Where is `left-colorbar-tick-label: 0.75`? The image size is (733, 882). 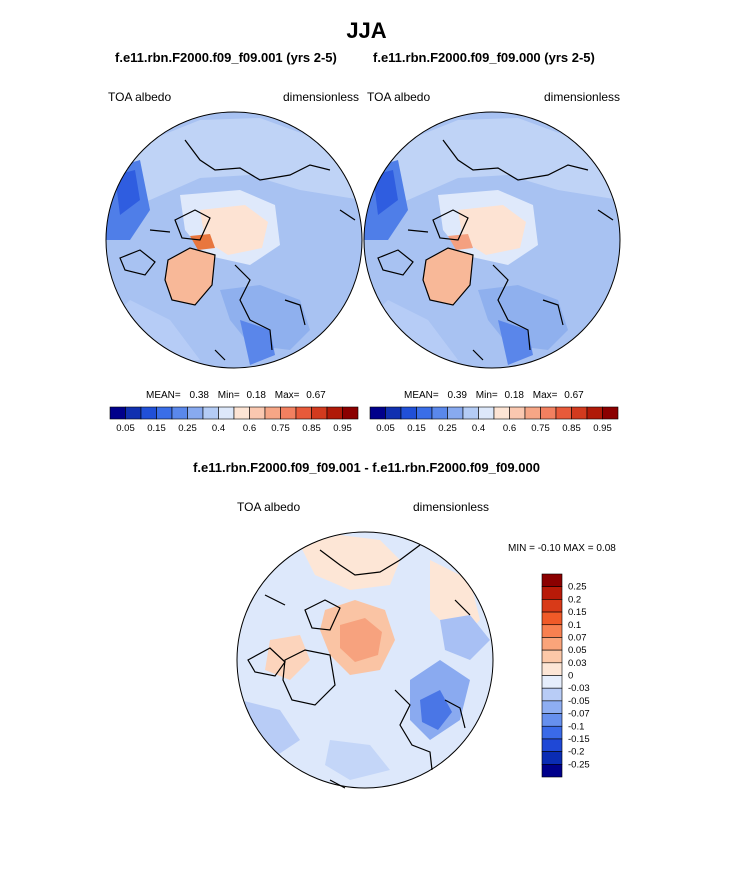
left-colorbar-tick-label: 0.75 is located at coordinates (280, 428).